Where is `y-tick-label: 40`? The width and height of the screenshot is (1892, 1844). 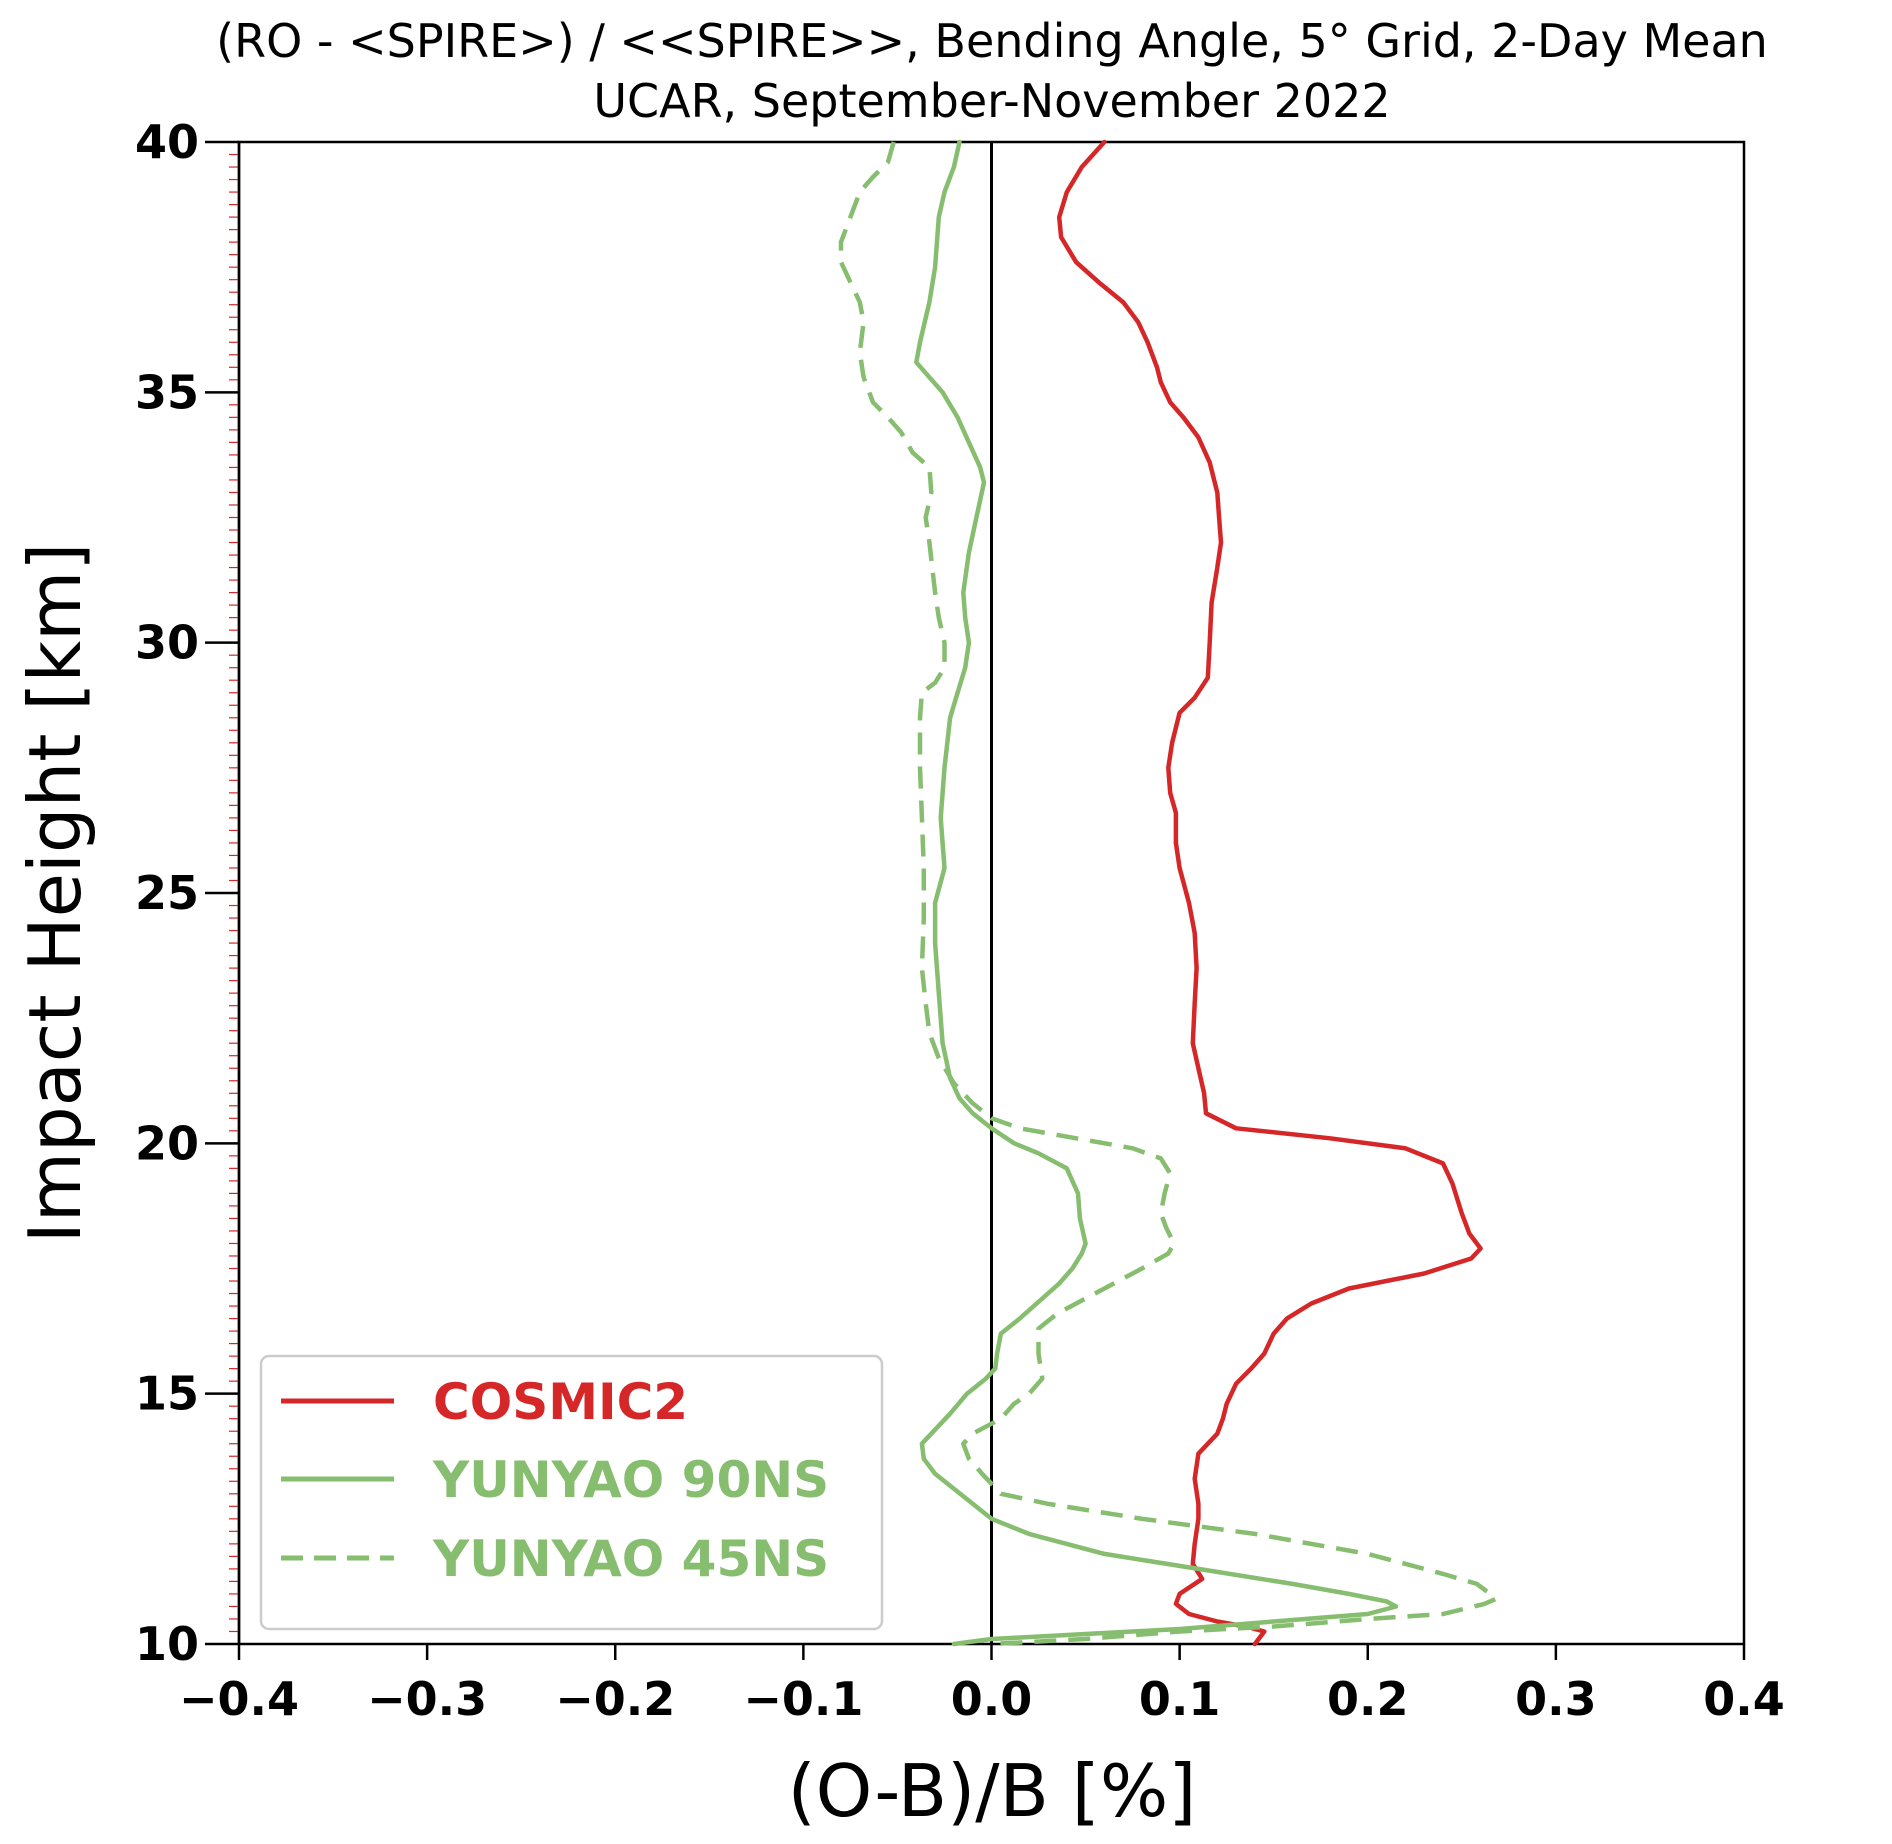 y-tick-label: 40 is located at coordinates (167, 142).